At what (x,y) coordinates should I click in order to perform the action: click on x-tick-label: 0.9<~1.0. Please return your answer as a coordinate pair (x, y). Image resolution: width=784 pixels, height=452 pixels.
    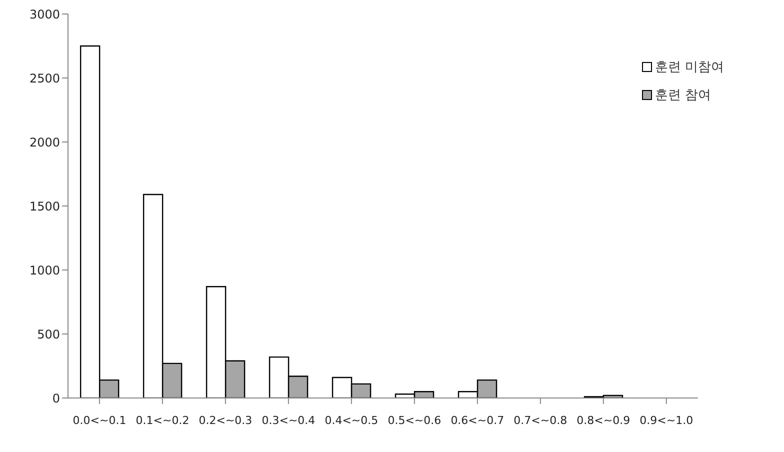
    Looking at the image, I should click on (667, 420).